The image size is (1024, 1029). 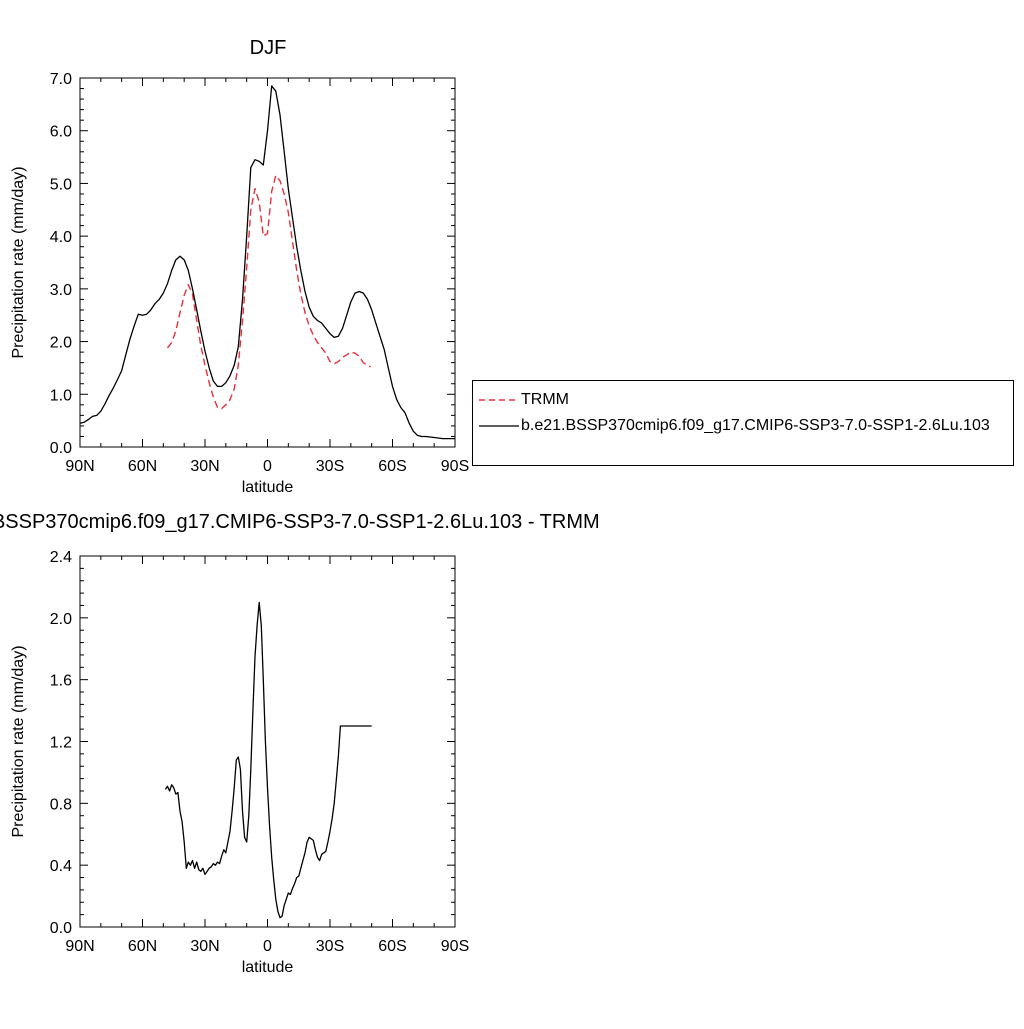 What do you see at coordinates (268, 48) in the screenshot?
I see `panel-1-title: DJF` at bounding box center [268, 48].